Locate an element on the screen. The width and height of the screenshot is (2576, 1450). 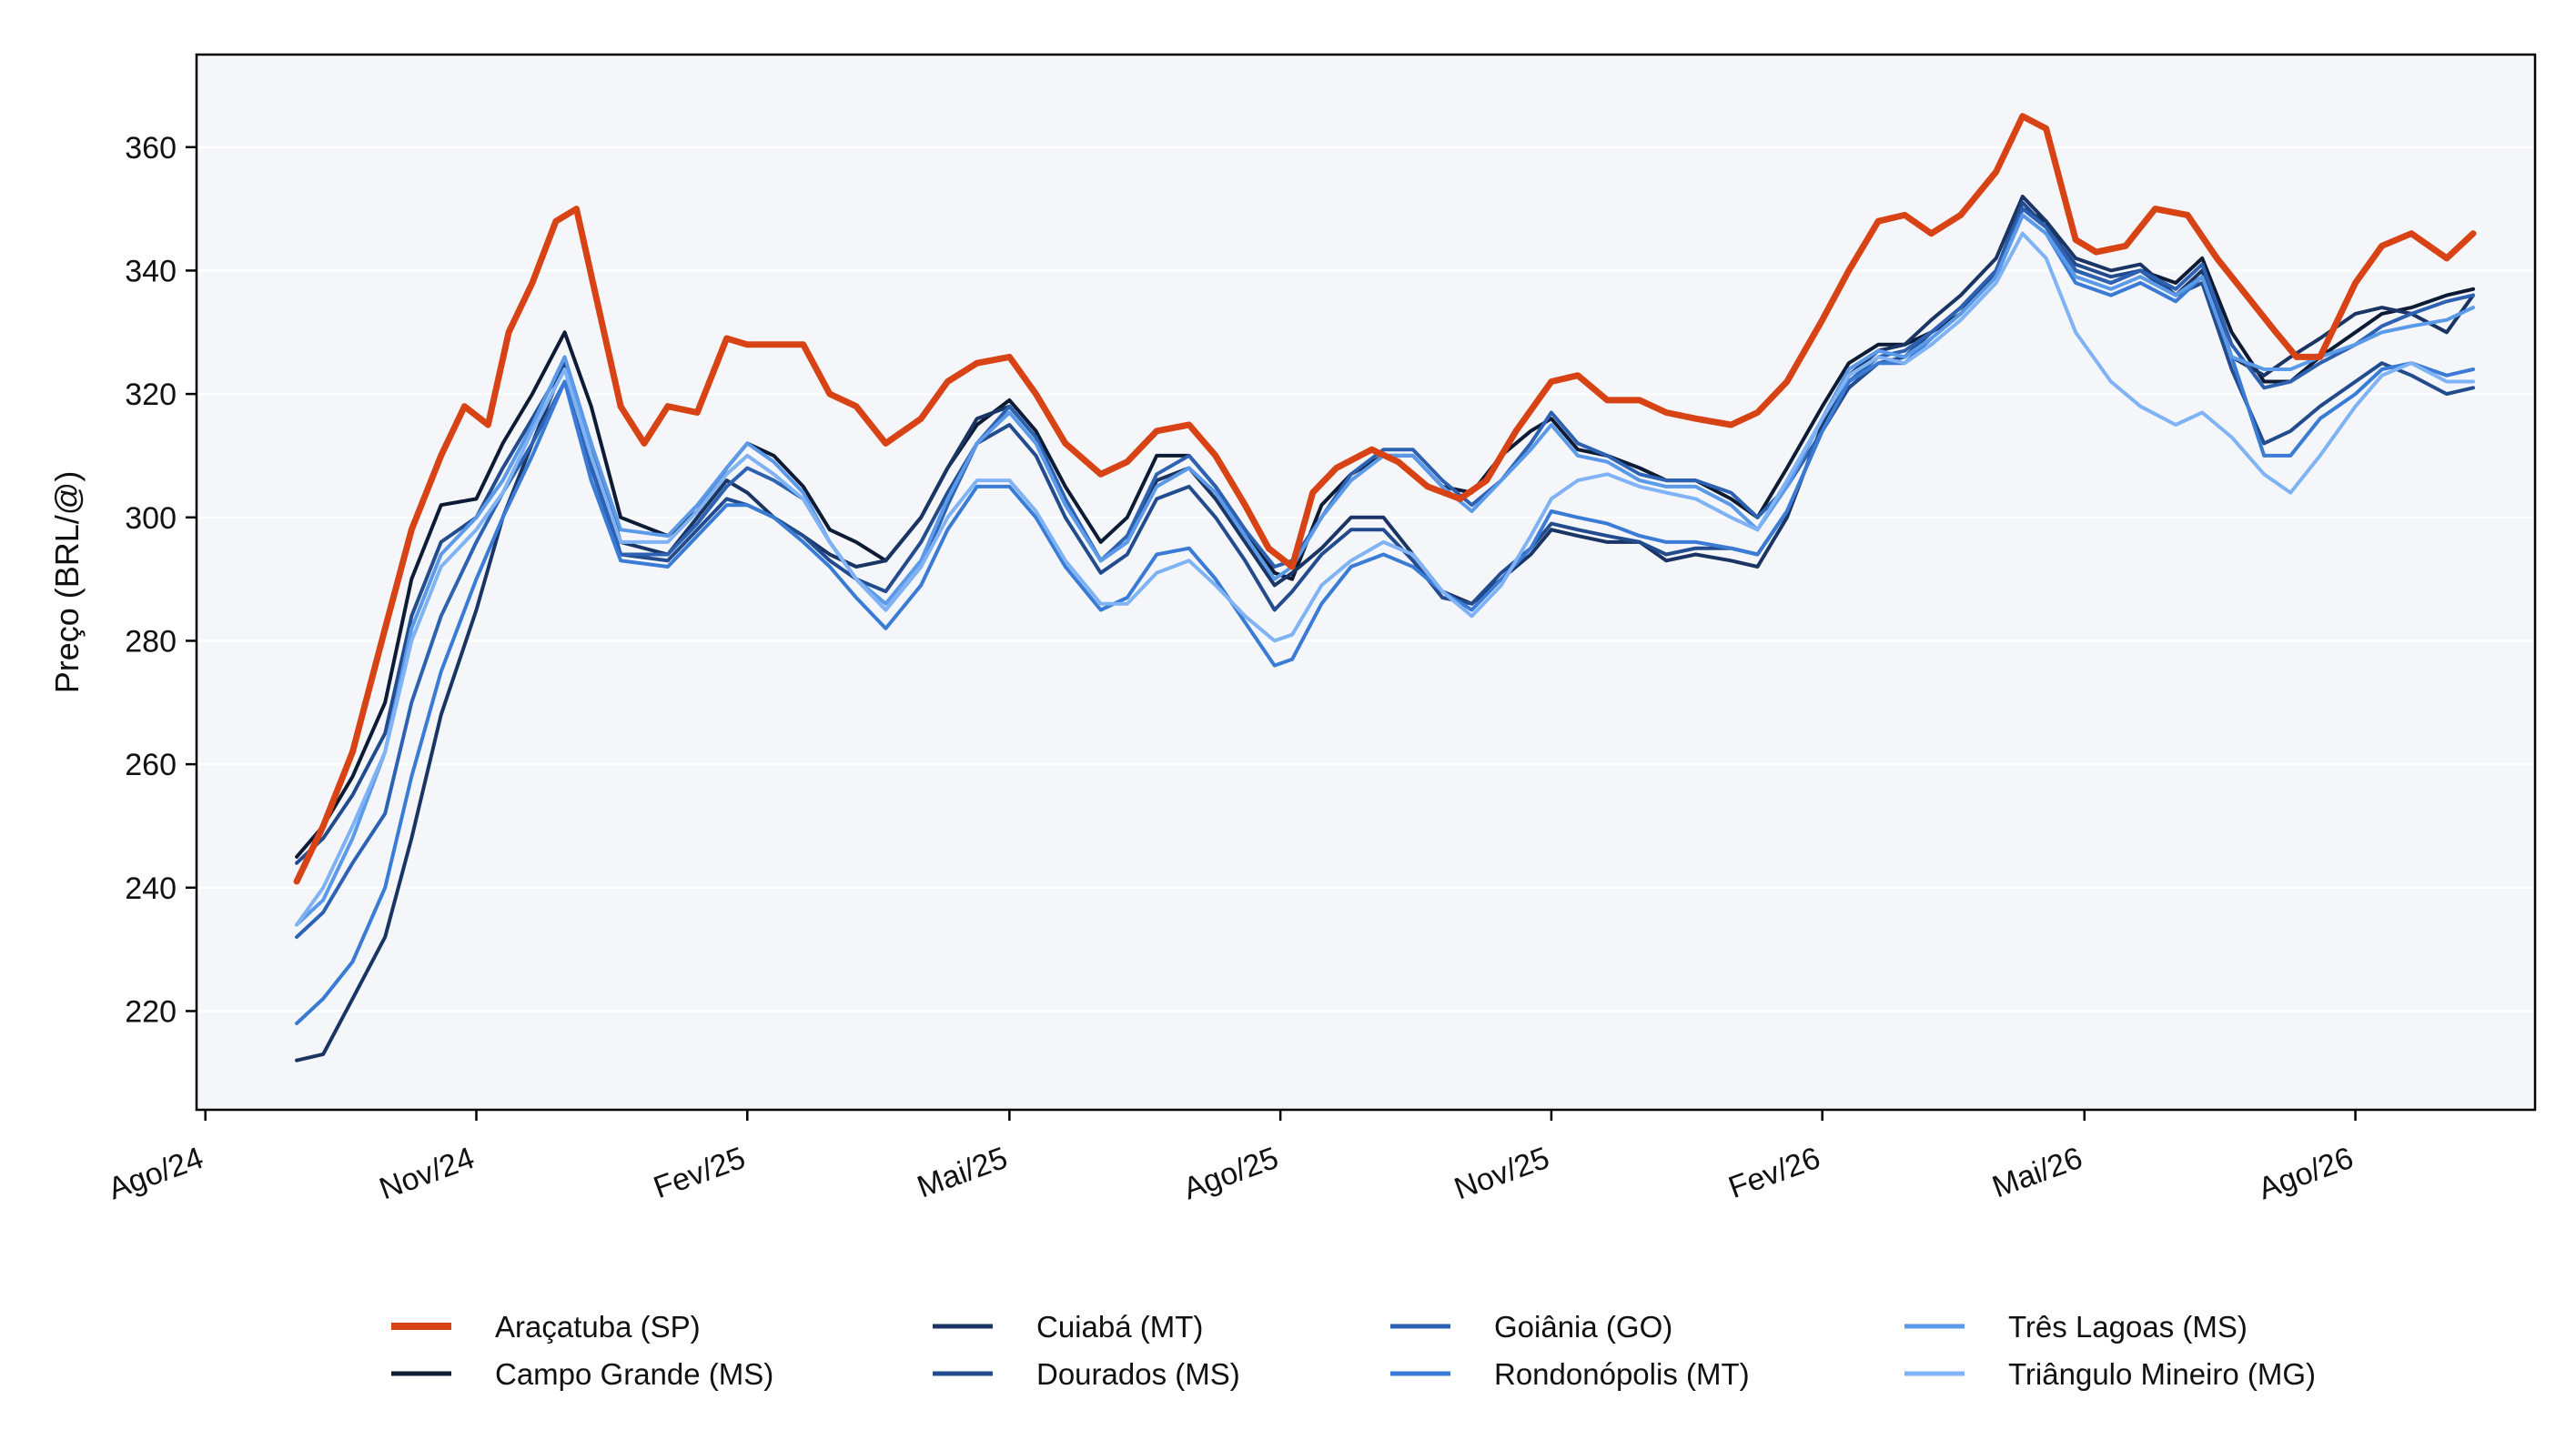
y-tick-label: 220 is located at coordinates (151, 1012).